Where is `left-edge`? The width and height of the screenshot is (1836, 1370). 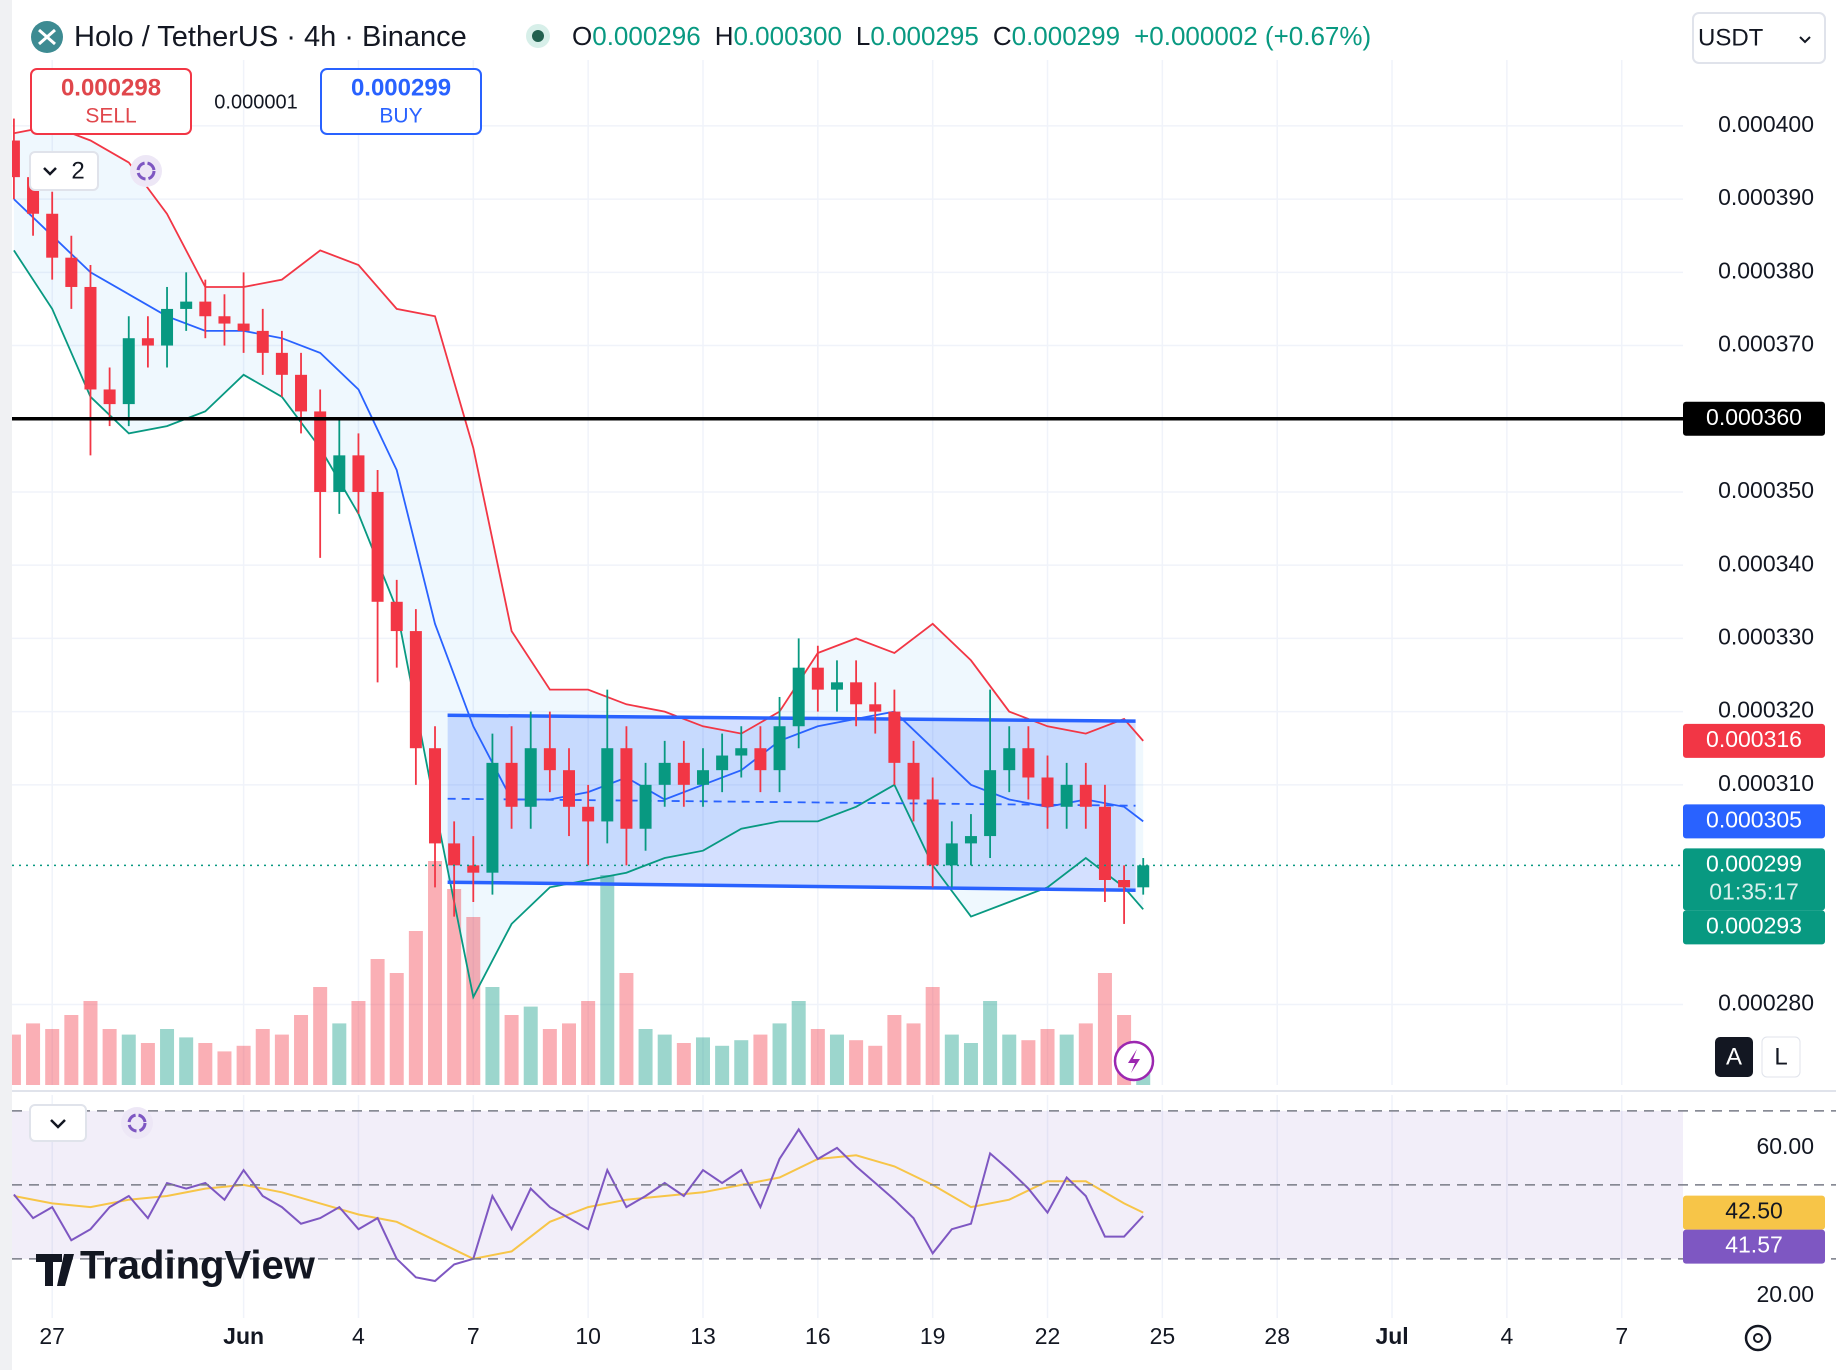
left-edge is located at coordinates (6, 685).